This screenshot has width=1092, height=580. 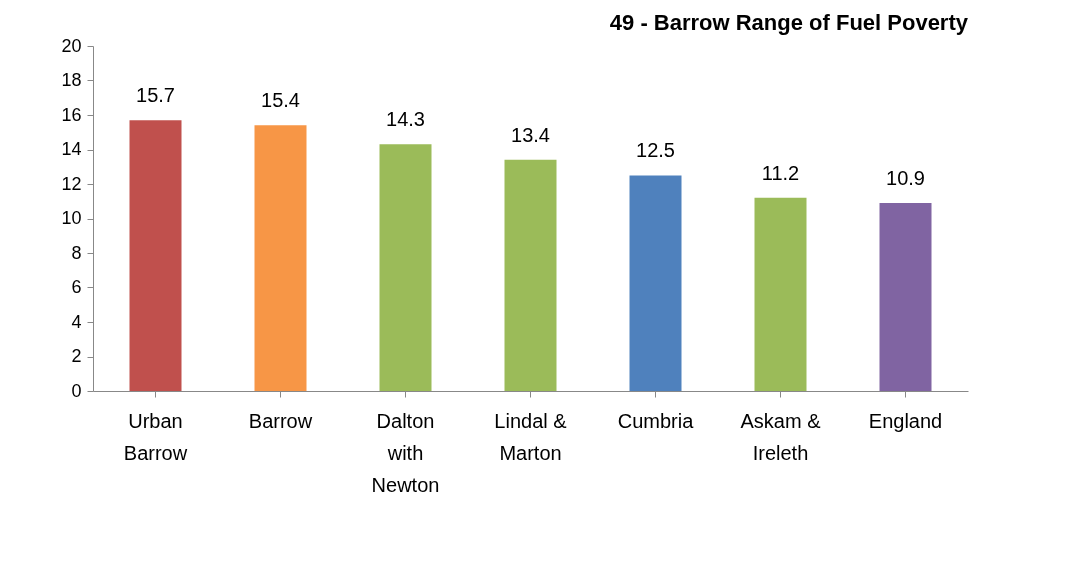 What do you see at coordinates (780, 172) in the screenshot?
I see `data-label: 11.2` at bounding box center [780, 172].